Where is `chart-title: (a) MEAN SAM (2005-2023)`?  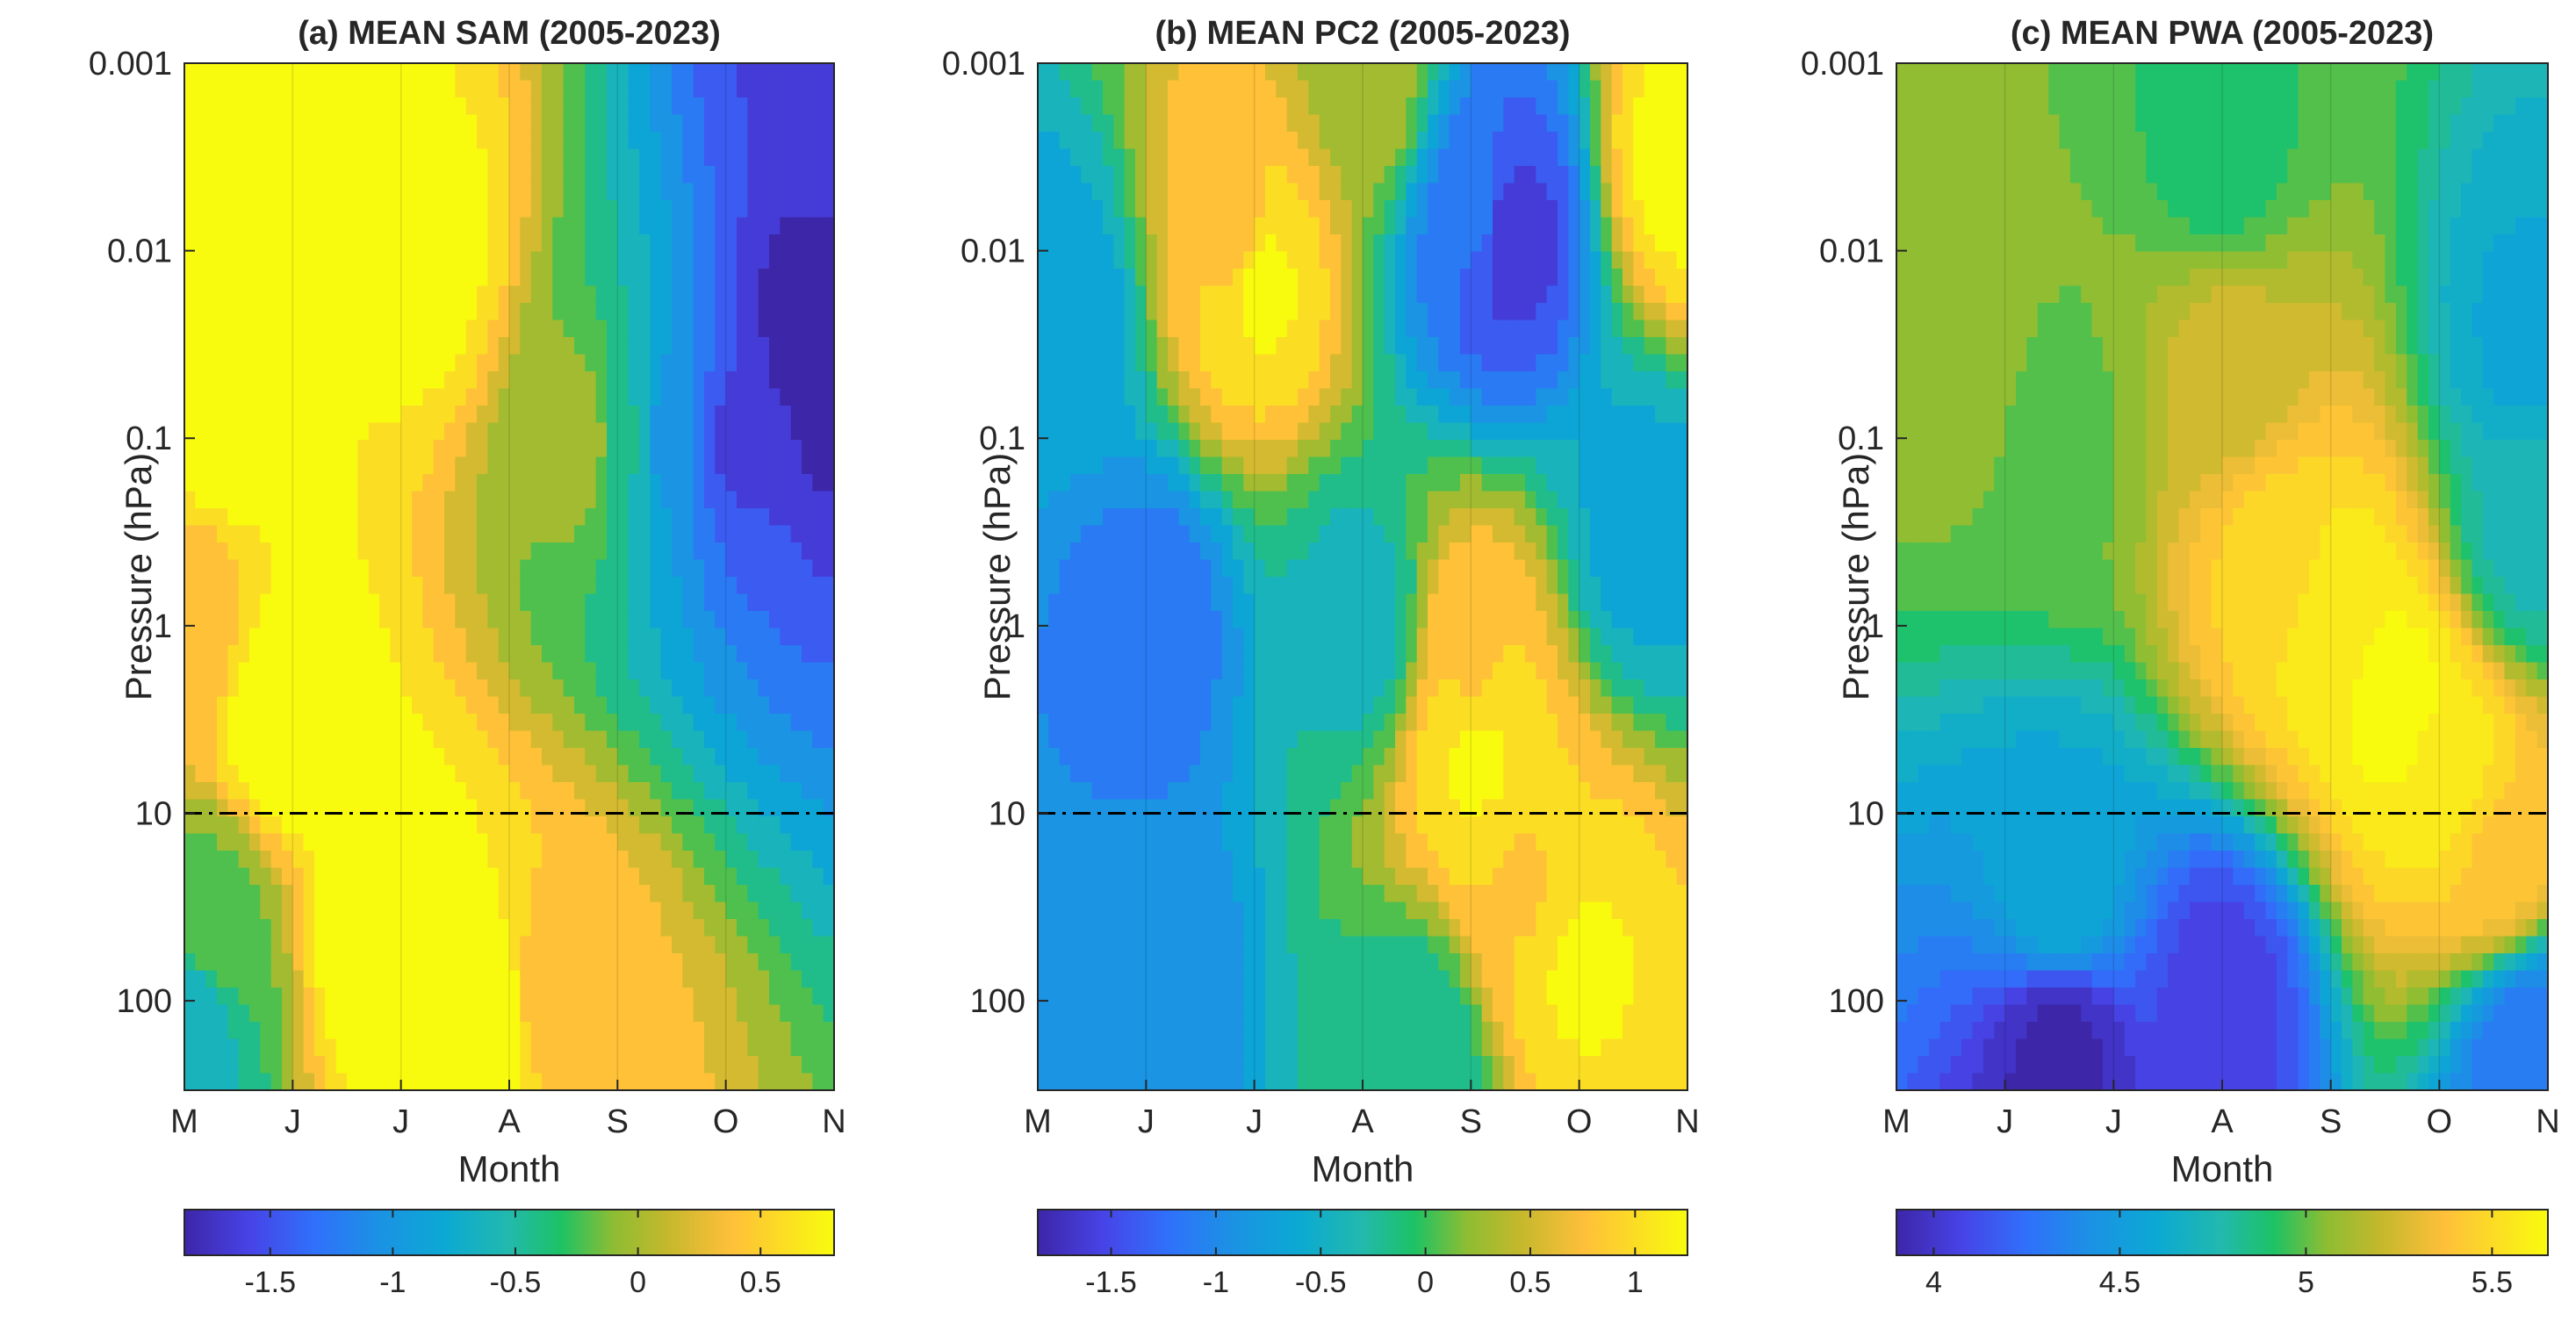 chart-title: (a) MEAN SAM (2005-2023) is located at coordinates (509, 33).